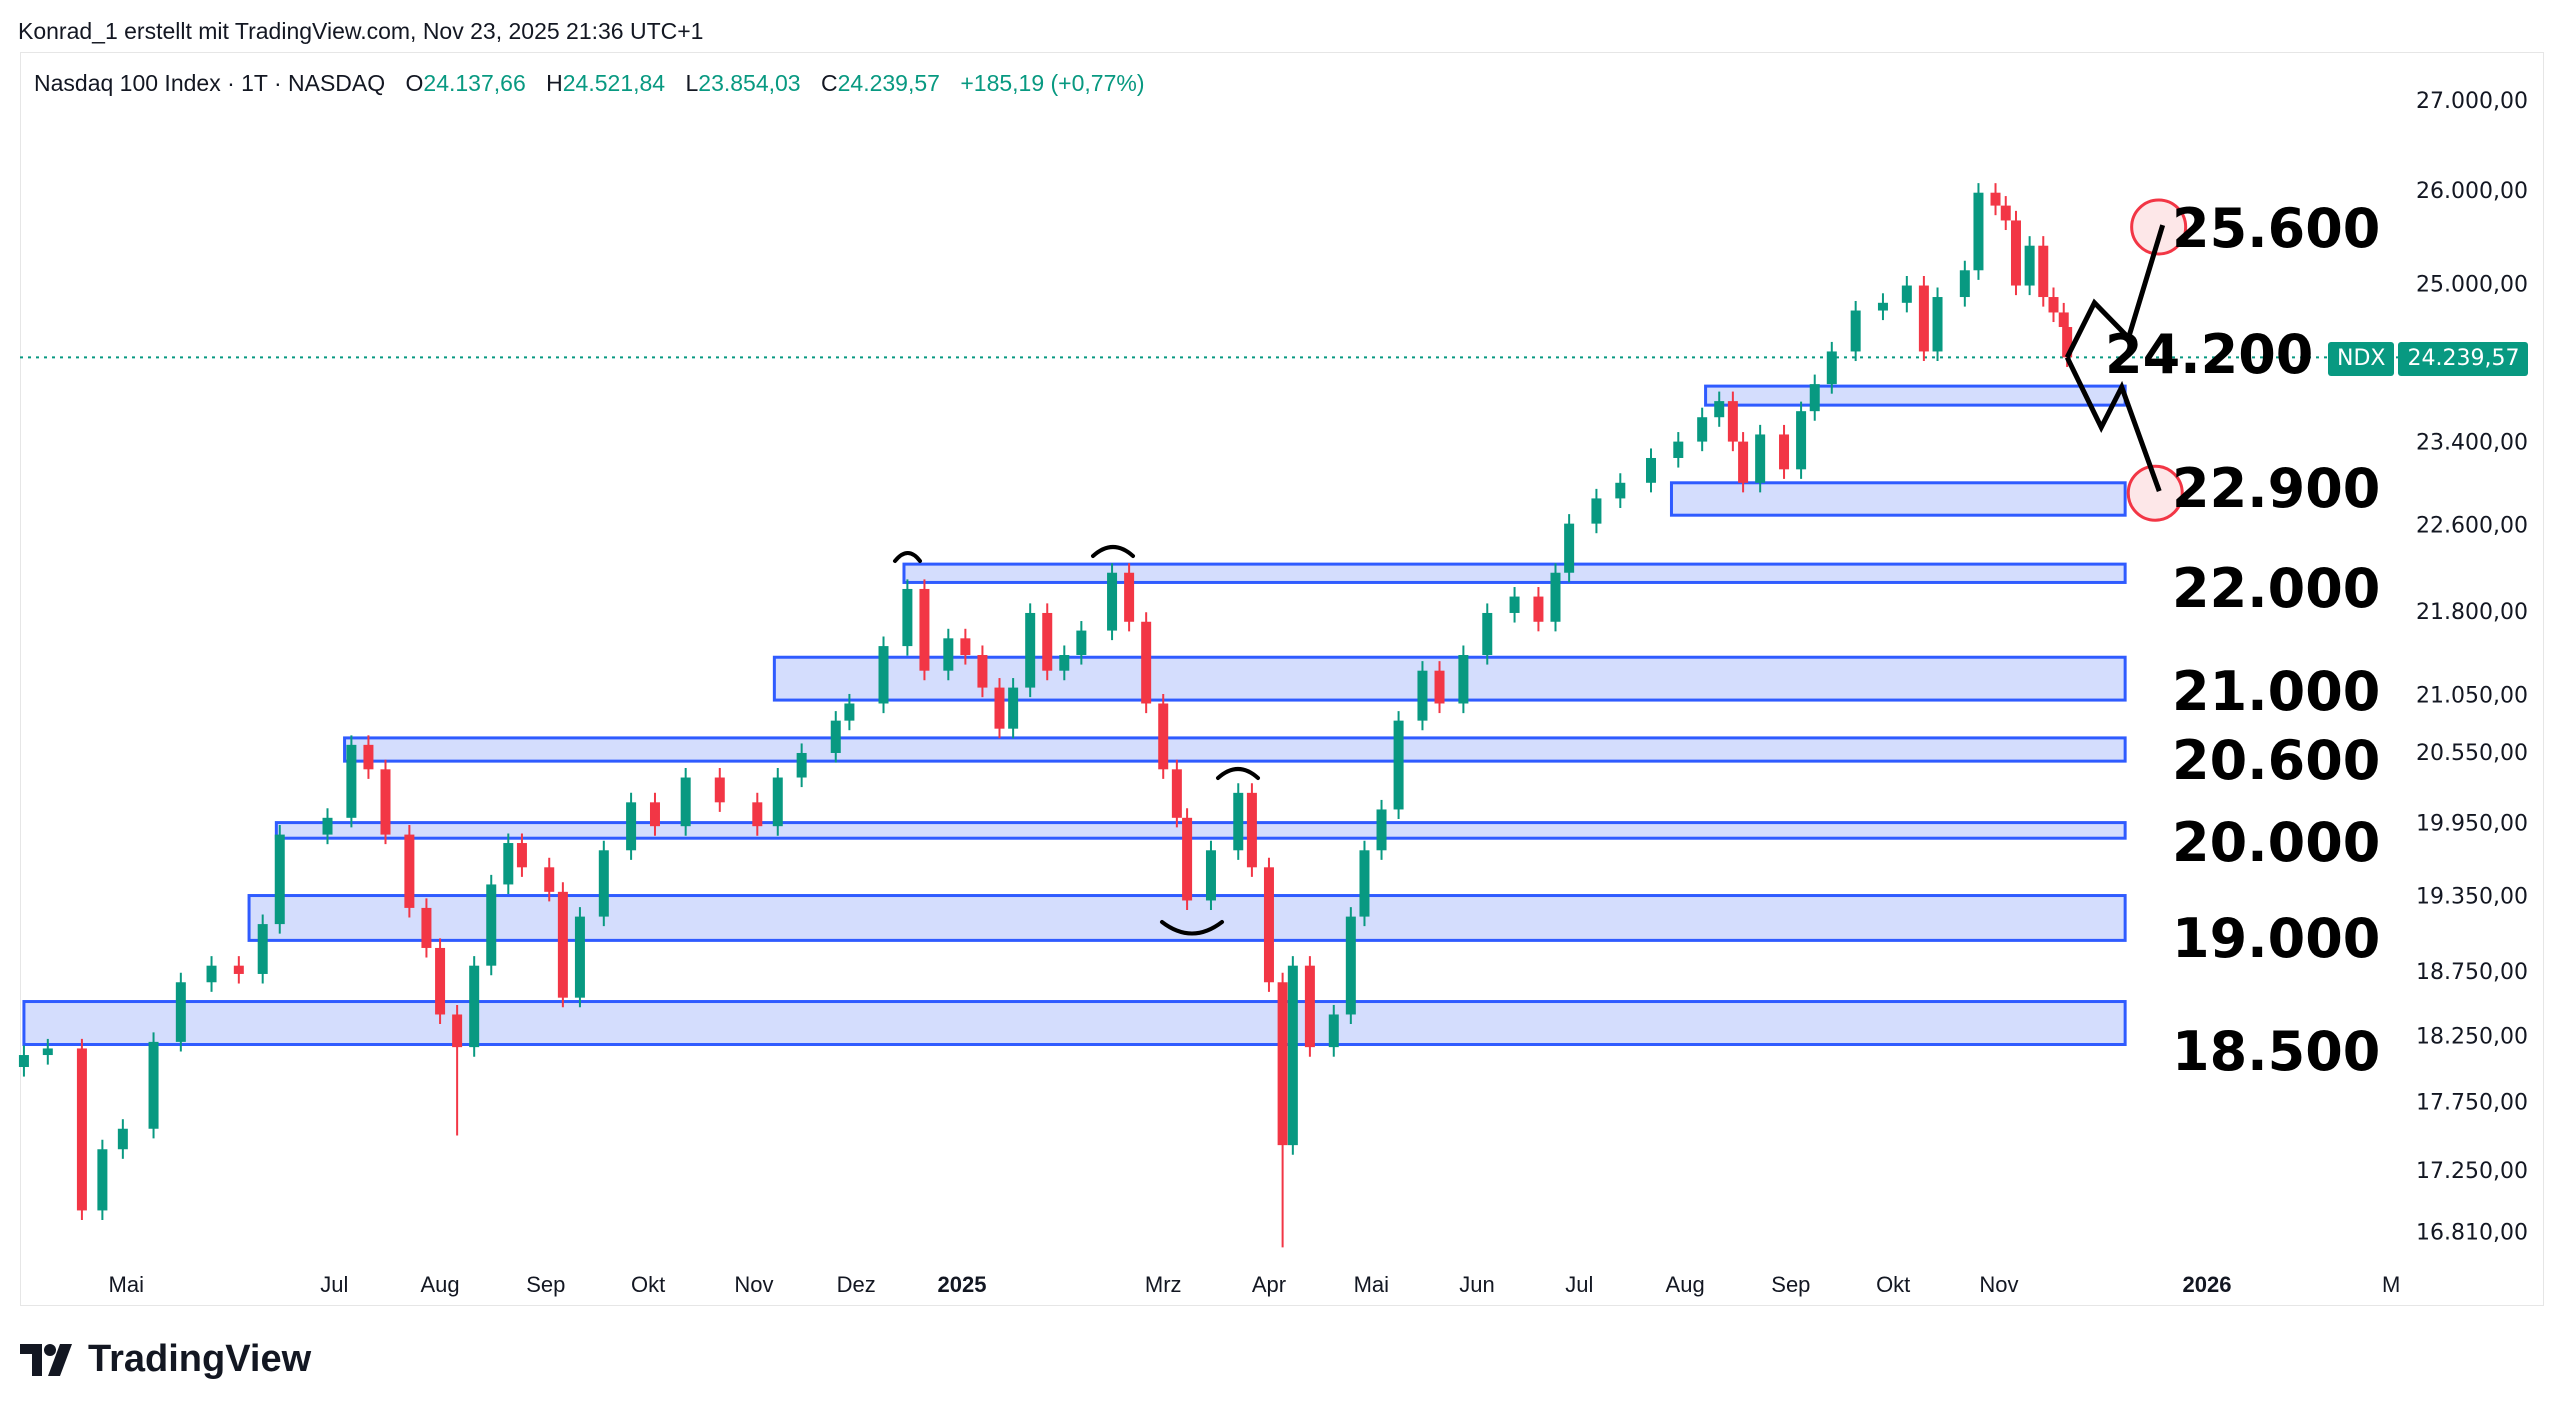 This screenshot has height=1419, width=2560. Describe the element at coordinates (210, 83) in the screenshot. I see `symbol-info: Nasdaq 100 Index · 1T · NASDAQ` at that location.